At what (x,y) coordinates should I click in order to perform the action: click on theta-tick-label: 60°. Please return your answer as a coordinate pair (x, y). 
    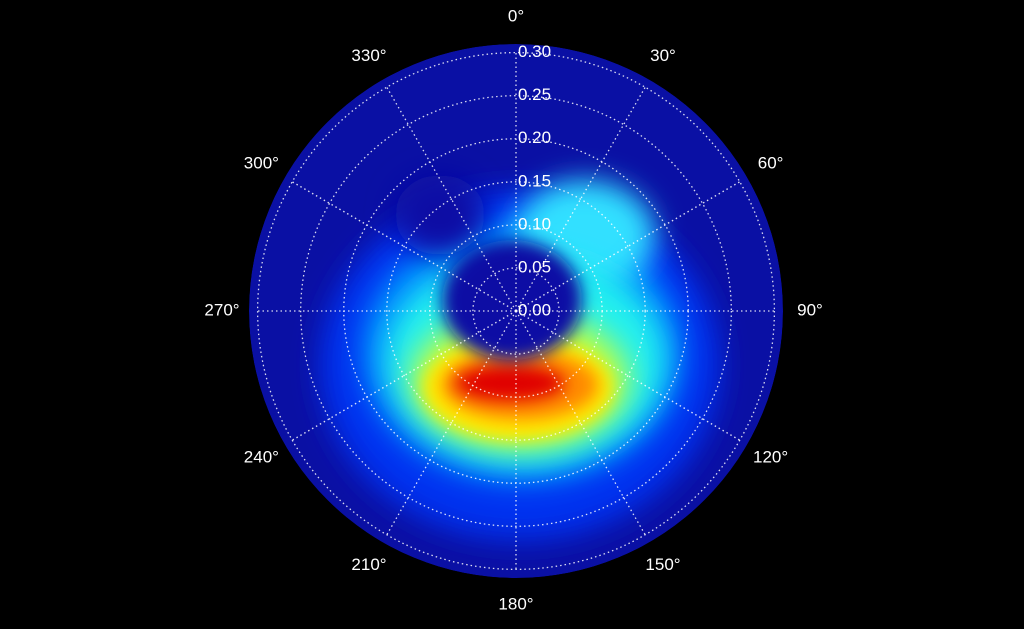
    Looking at the image, I should click on (771, 162).